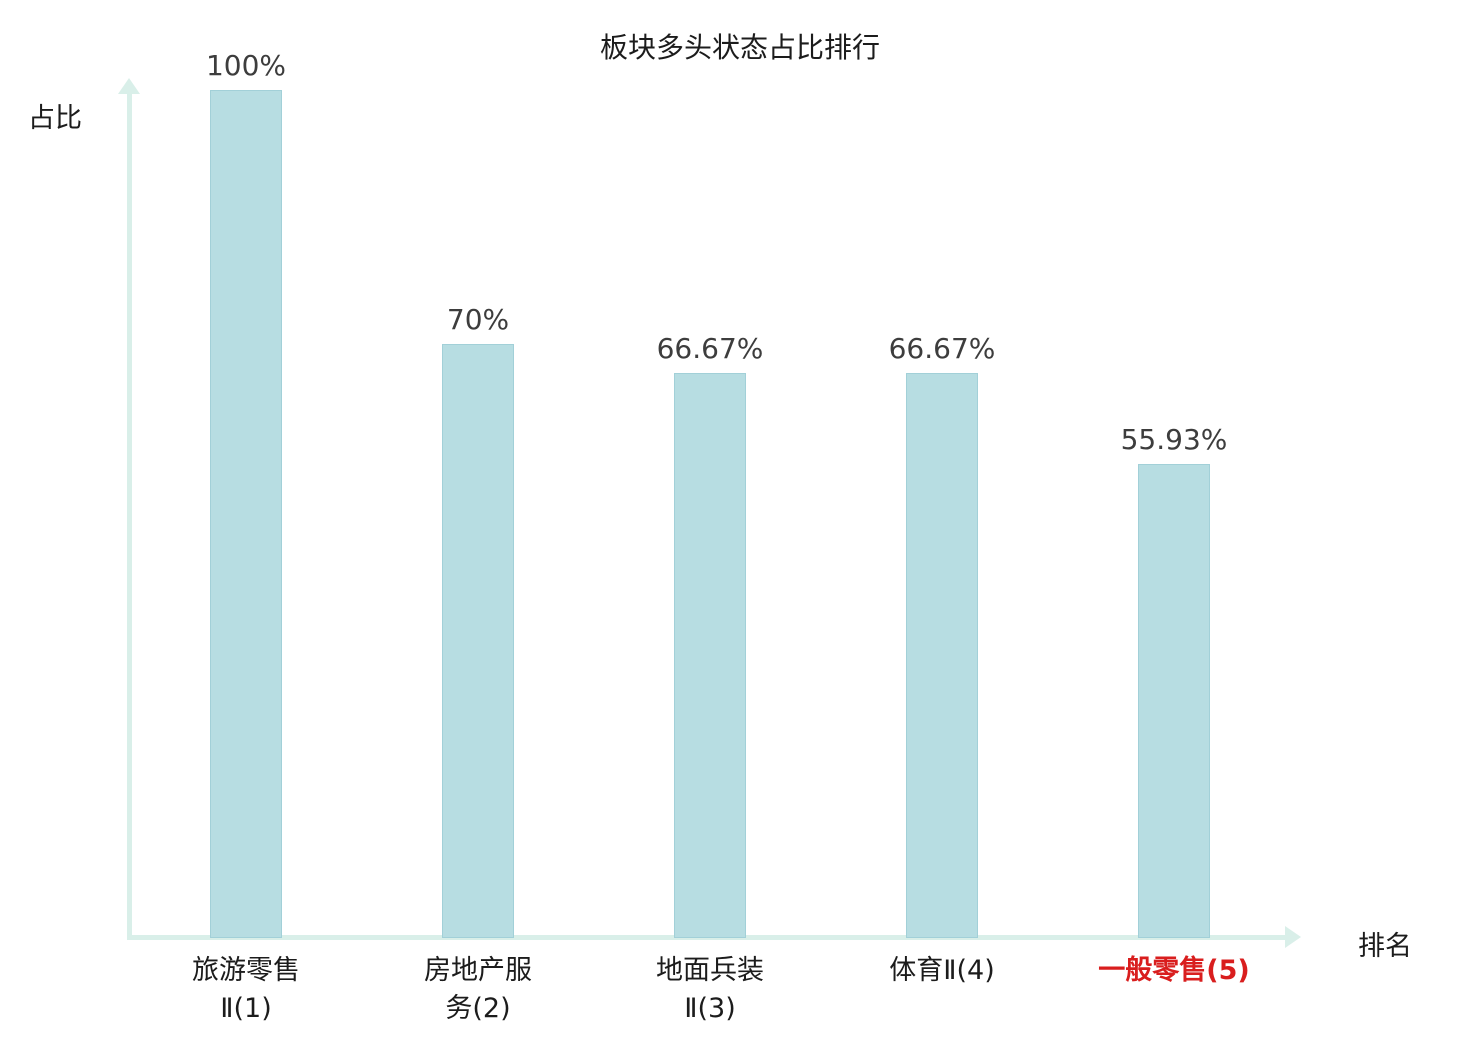 Image resolution: width=1480 pixels, height=1040 pixels. Describe the element at coordinates (478, 989) in the screenshot. I see `bar-category-label: 房地产服 务(2)` at that location.